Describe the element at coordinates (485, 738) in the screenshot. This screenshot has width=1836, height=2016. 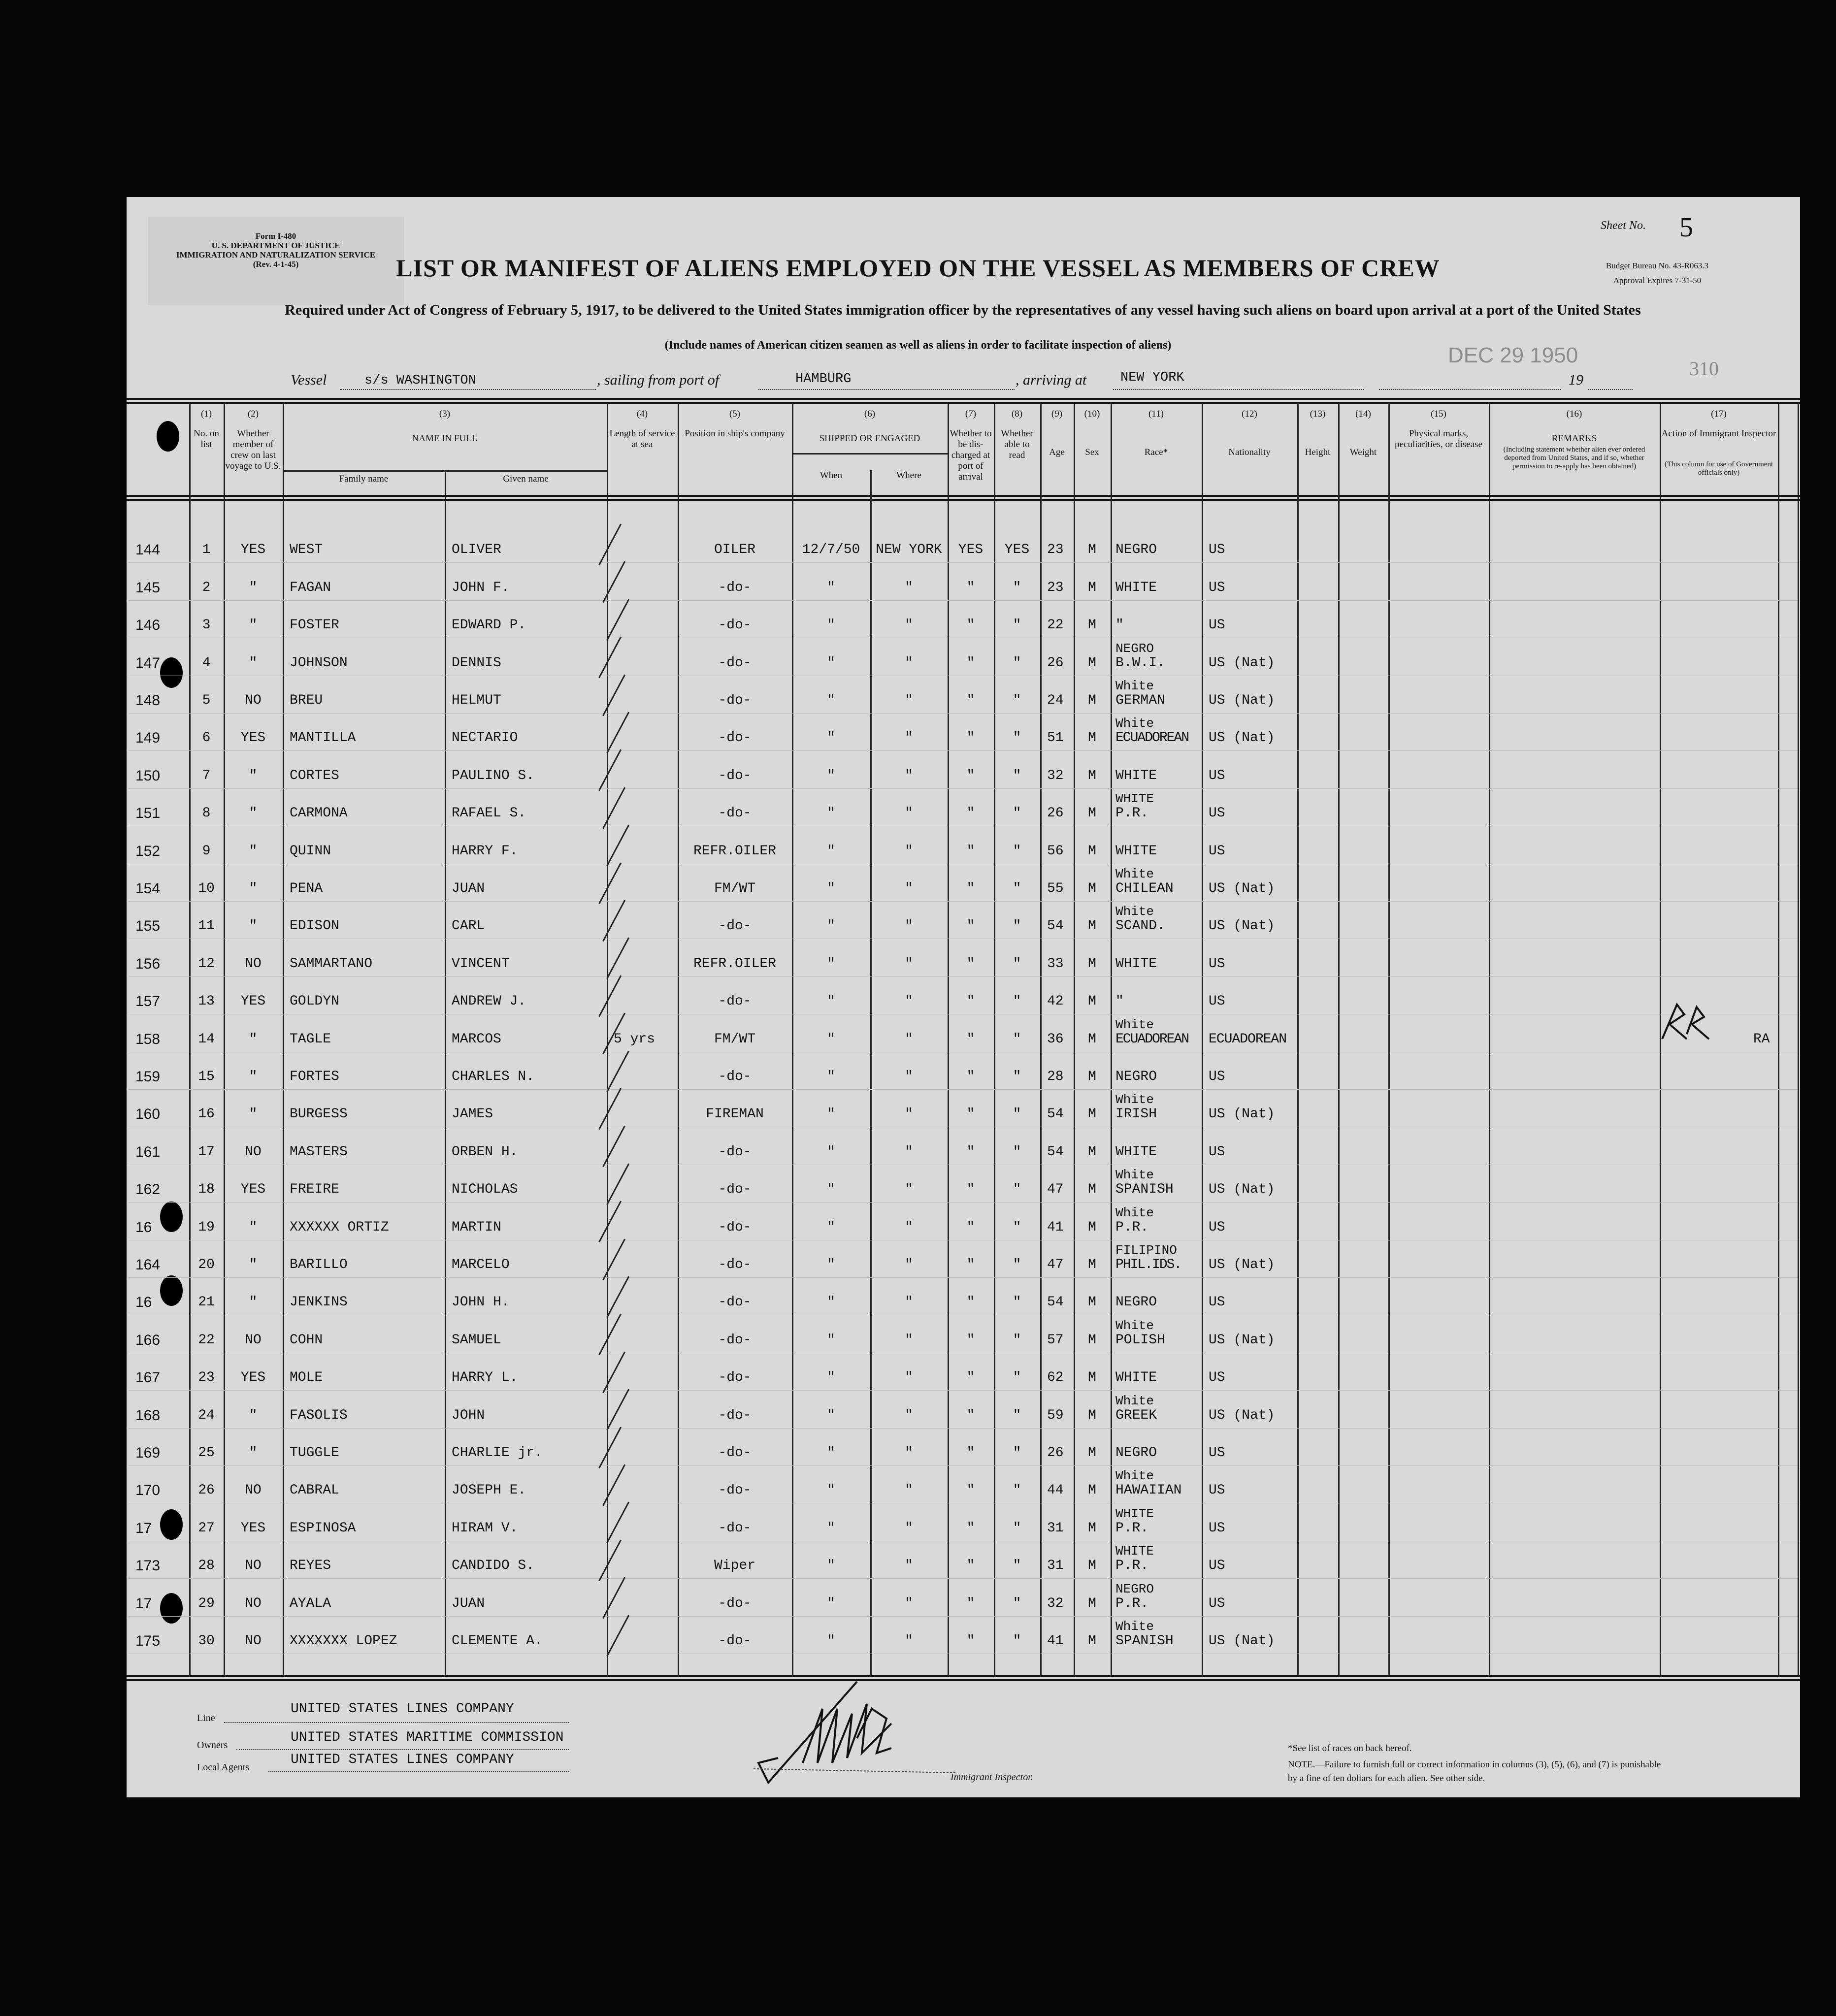
I see `cell-given-name: NECTARIO` at that location.